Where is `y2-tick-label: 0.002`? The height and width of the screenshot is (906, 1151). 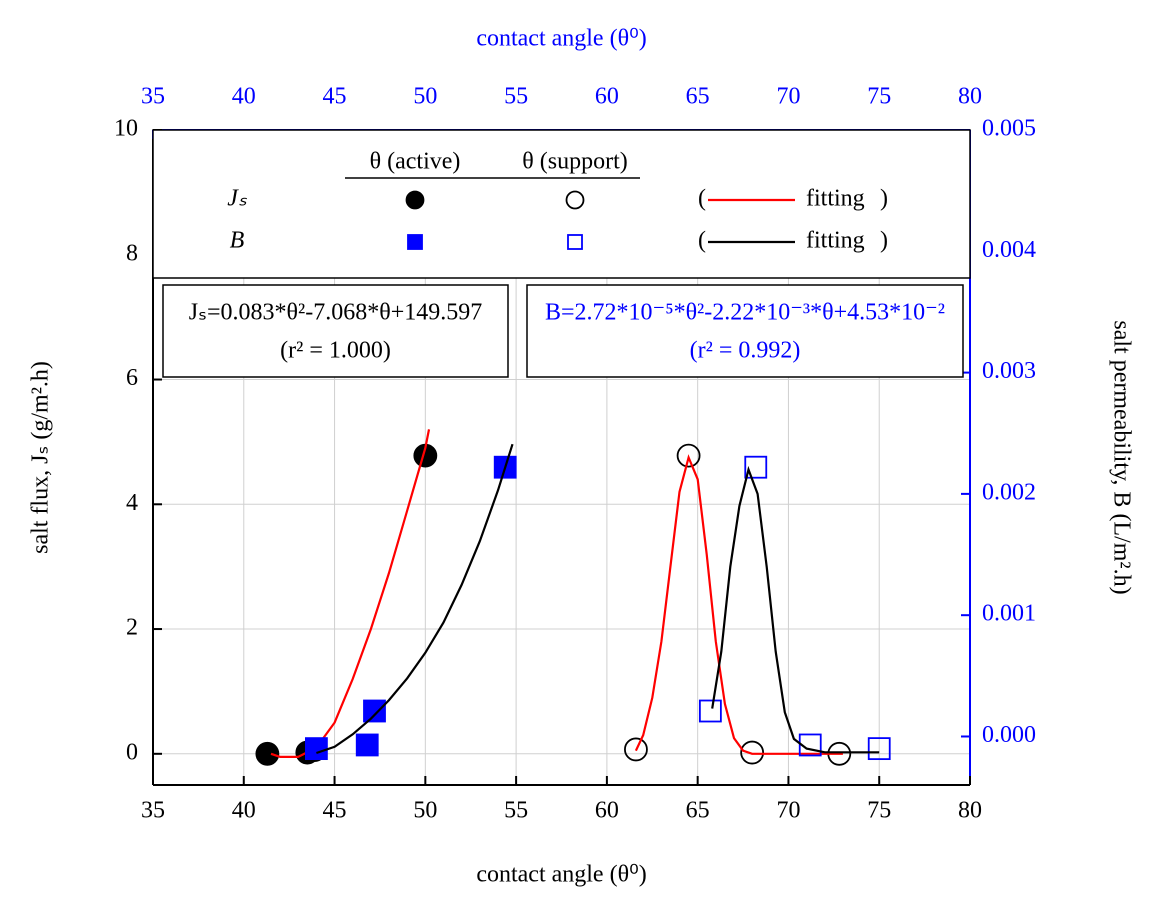 y2-tick-label: 0.002 is located at coordinates (1009, 492).